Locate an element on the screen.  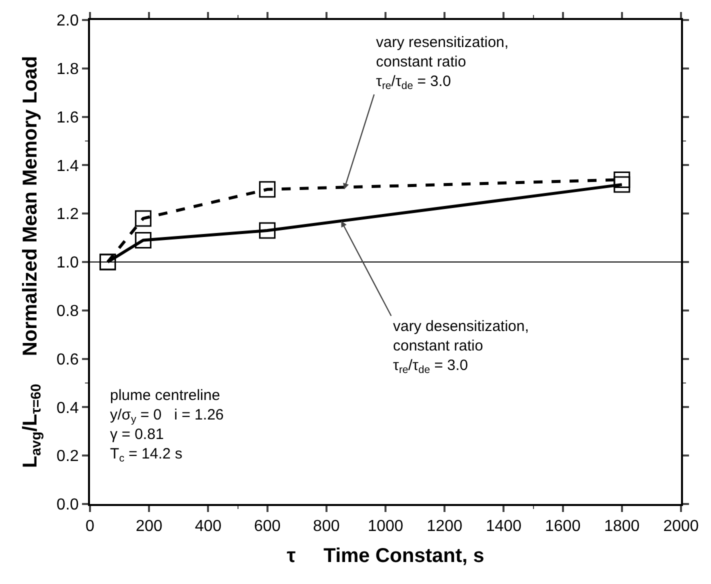
y-tick-label: 0.8 is located at coordinates (67, 311).